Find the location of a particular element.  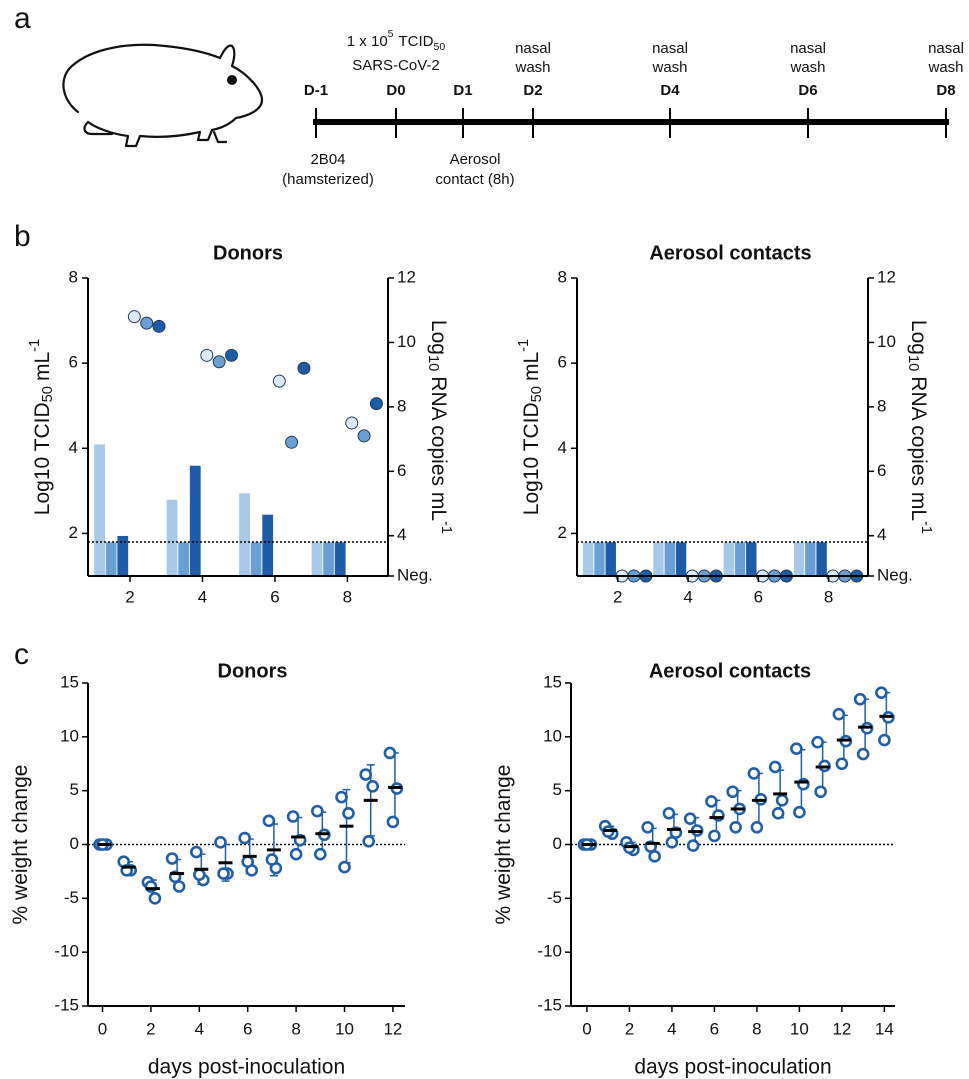

y2-tick-label: 4 is located at coordinates (881, 534).